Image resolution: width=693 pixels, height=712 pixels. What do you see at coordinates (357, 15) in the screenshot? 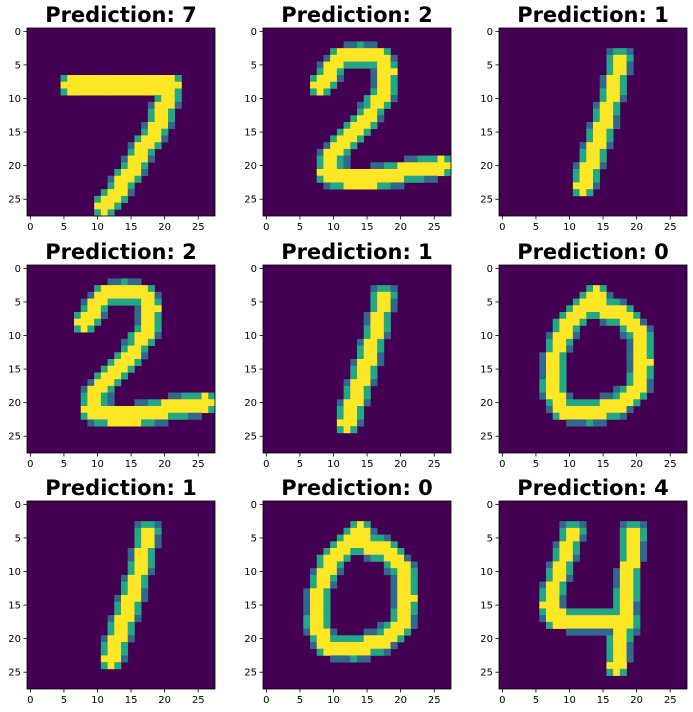
I see `panel-title: Prediction: 2` at bounding box center [357, 15].